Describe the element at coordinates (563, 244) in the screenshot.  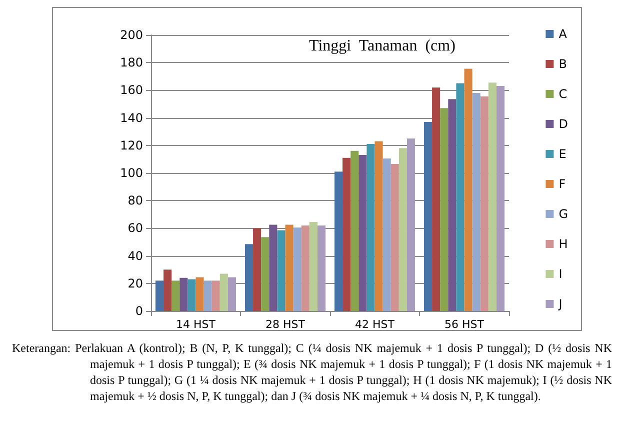
I see `legend-label: H` at that location.